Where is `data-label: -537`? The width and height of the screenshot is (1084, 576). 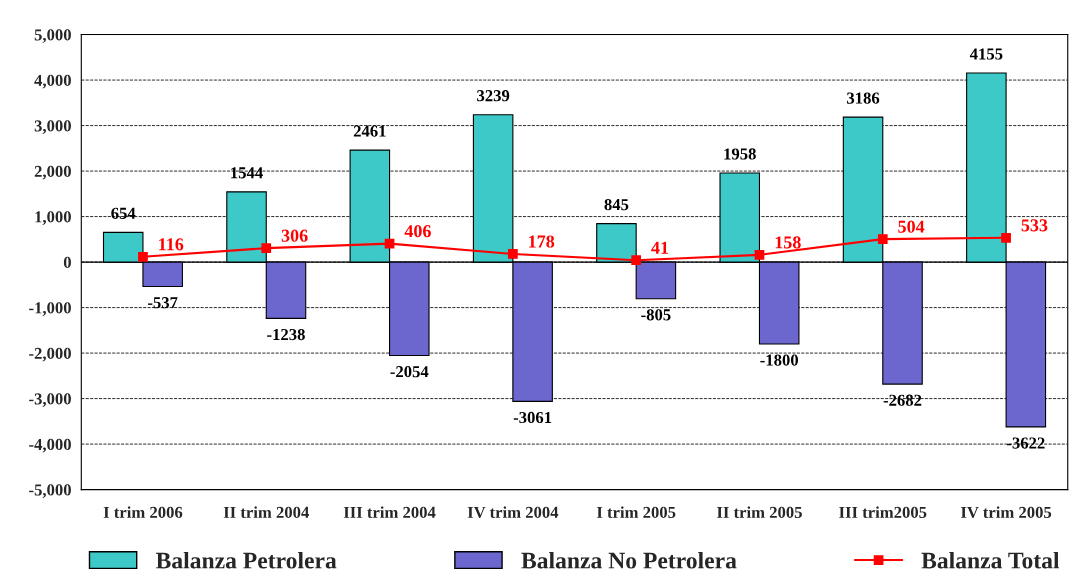 data-label: -537 is located at coordinates (163, 303).